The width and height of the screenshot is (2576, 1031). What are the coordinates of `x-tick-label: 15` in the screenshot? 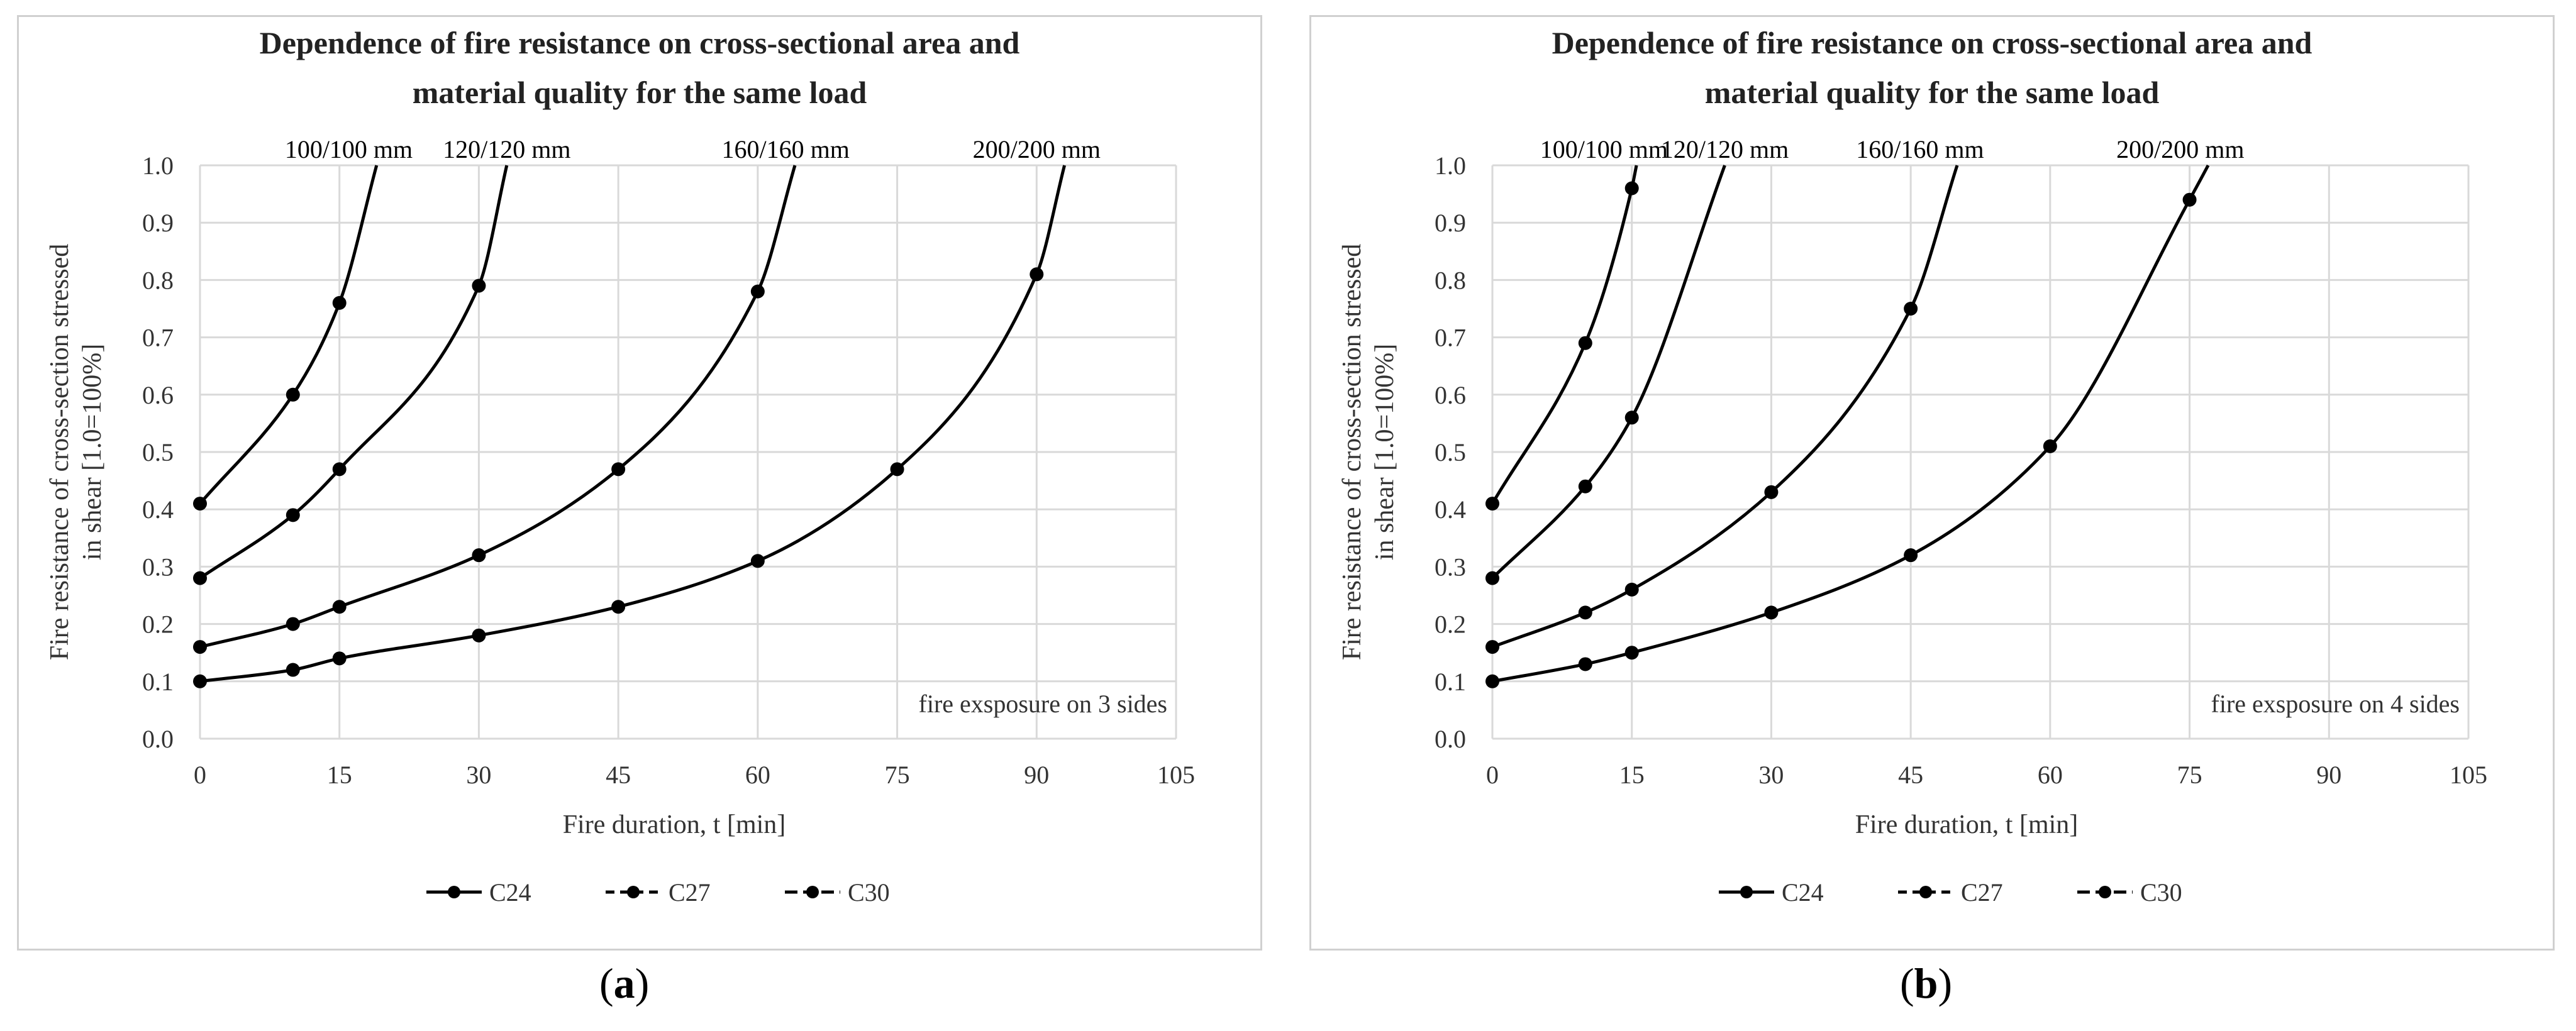 It's located at (1632, 775).